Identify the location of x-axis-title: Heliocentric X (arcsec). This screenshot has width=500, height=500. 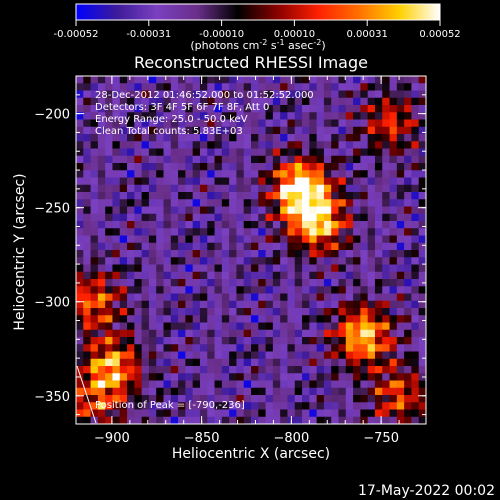
(251, 454).